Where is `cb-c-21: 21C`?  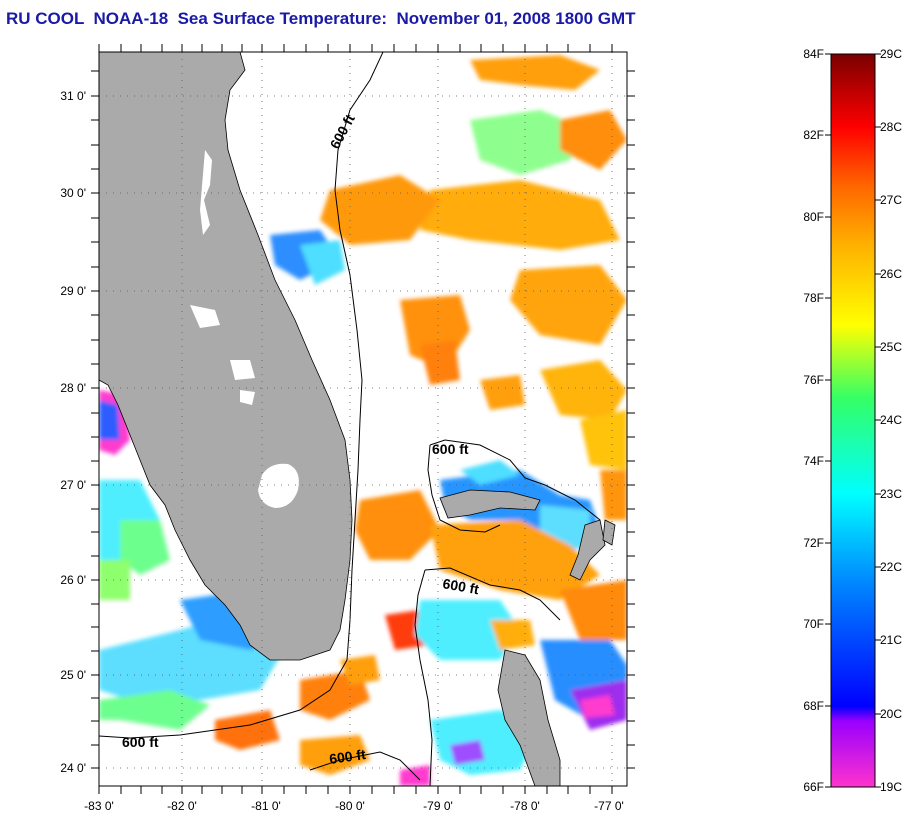 cb-c-21: 21C is located at coordinates (891, 640).